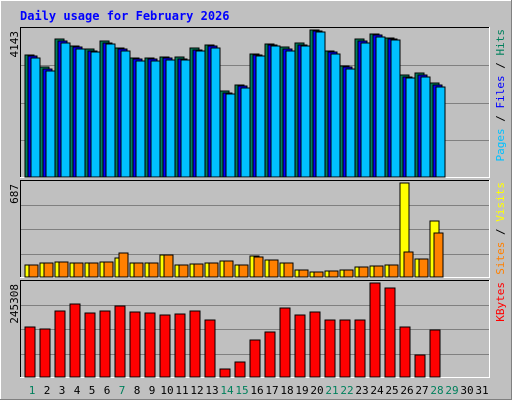 This screenshot has width=512, height=400. What do you see at coordinates (125, 16) in the screenshot?
I see `chart-title: Daily usage for February 2026` at bounding box center [125, 16].